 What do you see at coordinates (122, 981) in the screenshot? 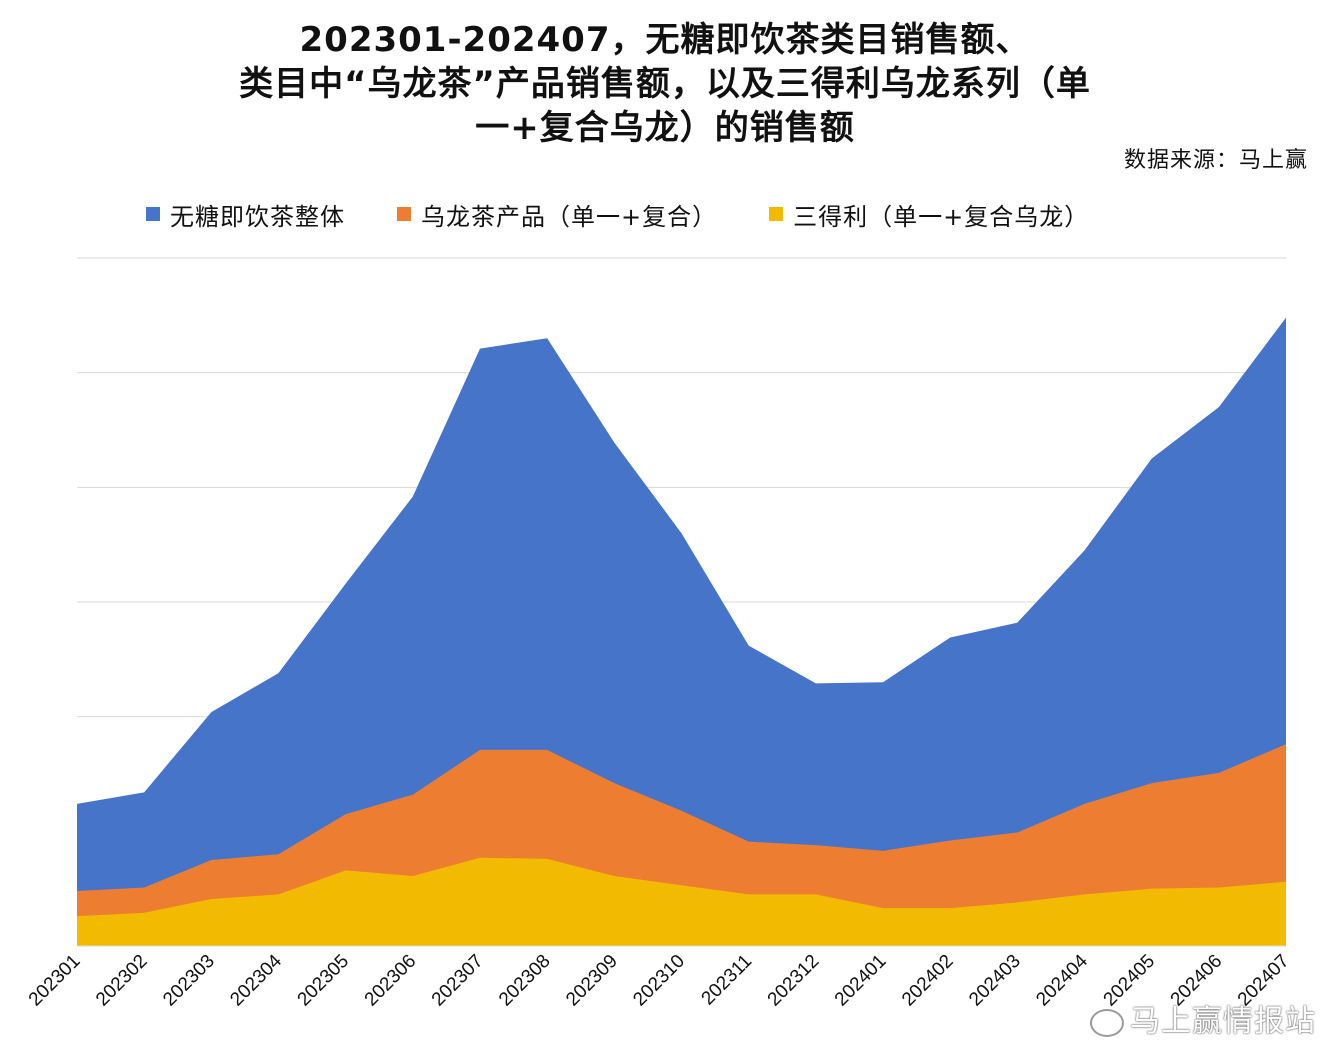
I see `x-tick-label-202302: 202302` at bounding box center [122, 981].